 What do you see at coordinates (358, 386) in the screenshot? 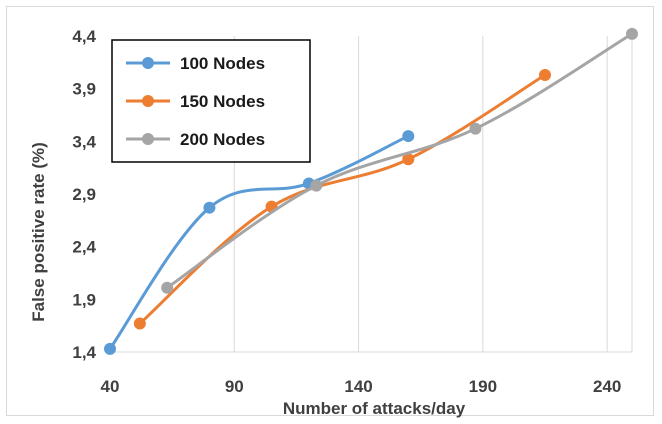
I see `x-tick-label: 140` at bounding box center [358, 386].